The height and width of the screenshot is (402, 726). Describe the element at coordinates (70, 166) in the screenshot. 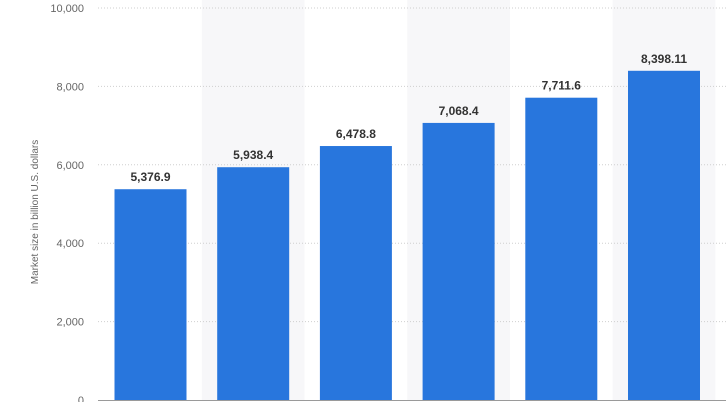

I see `y-tick-label: 6,000` at that location.